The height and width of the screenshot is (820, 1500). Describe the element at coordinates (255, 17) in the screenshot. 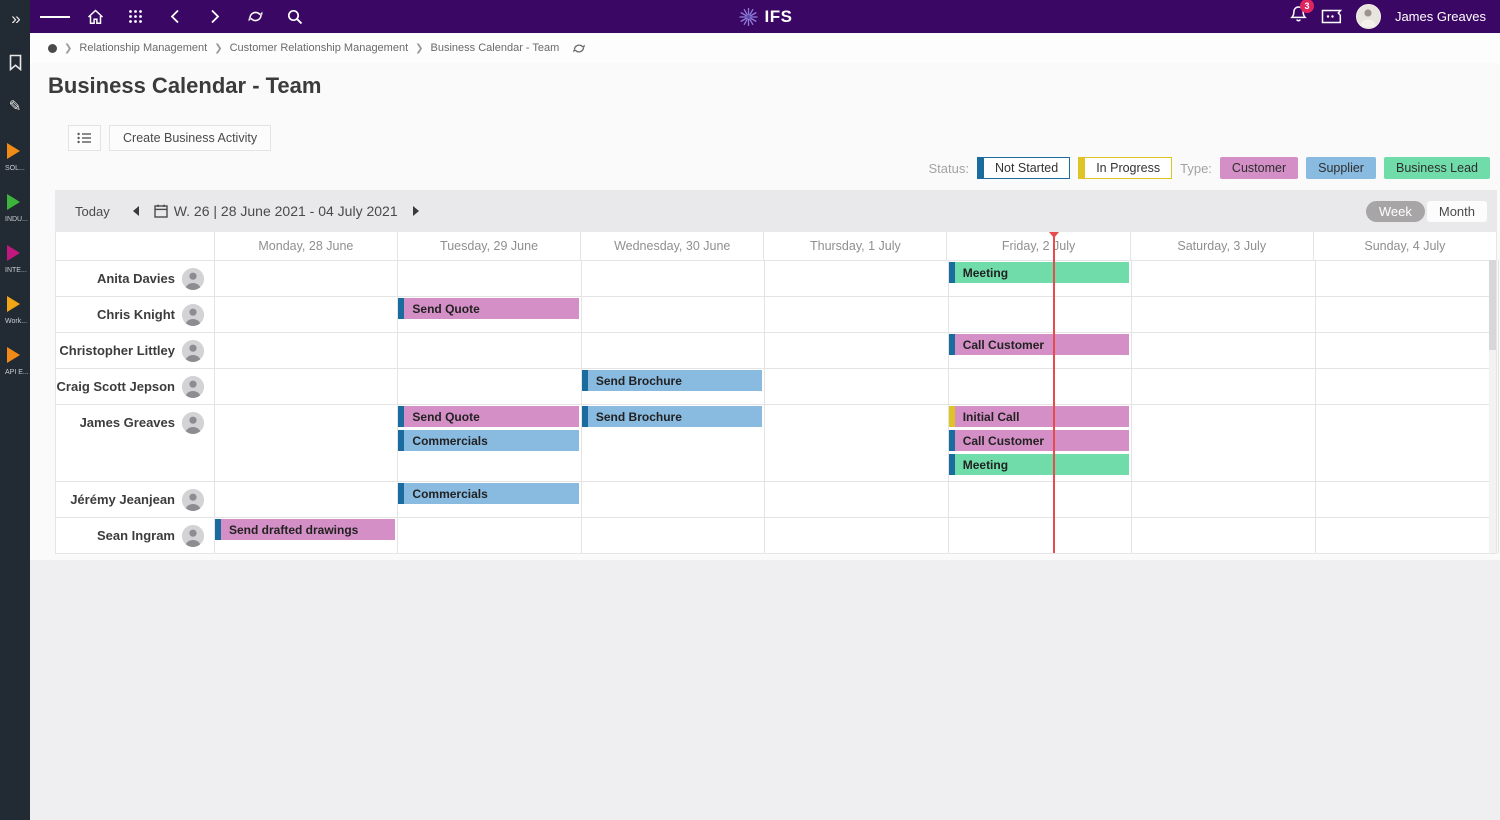

I see `refresh-icon` at that location.